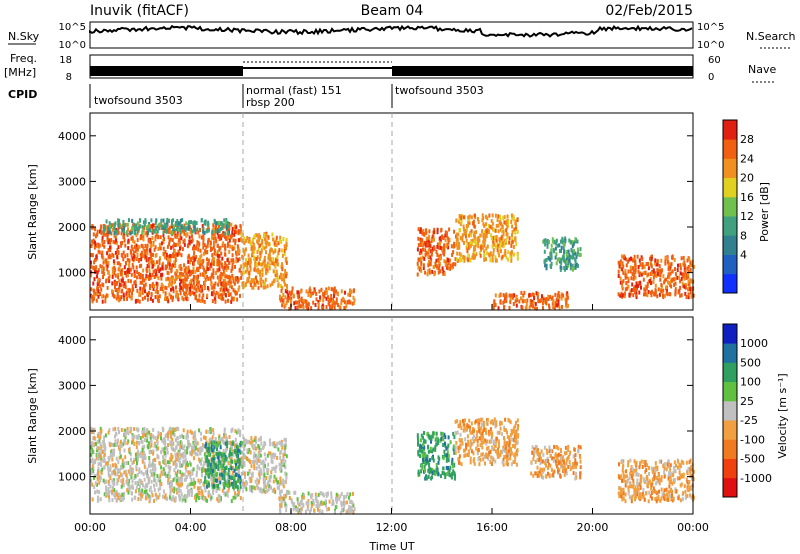  What do you see at coordinates (72, 431) in the screenshot?
I see `velocity-y-tick-label: 2000` at bounding box center [72, 431].